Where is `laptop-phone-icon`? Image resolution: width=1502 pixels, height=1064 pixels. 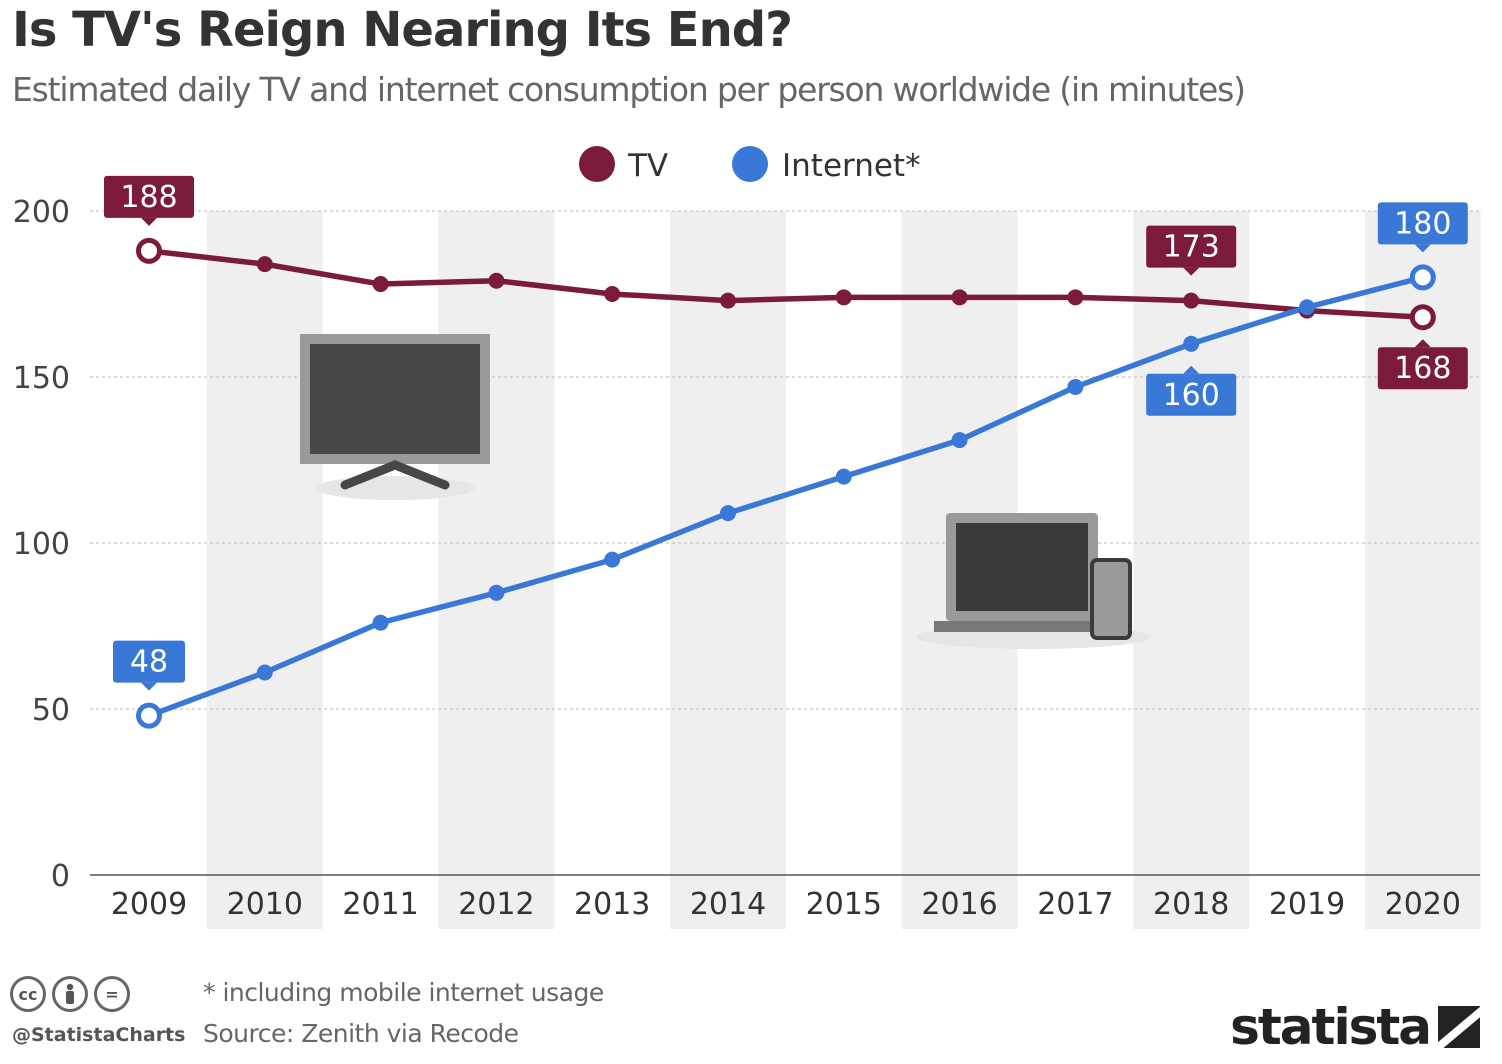 laptop-phone-icon is located at coordinates (1033, 581).